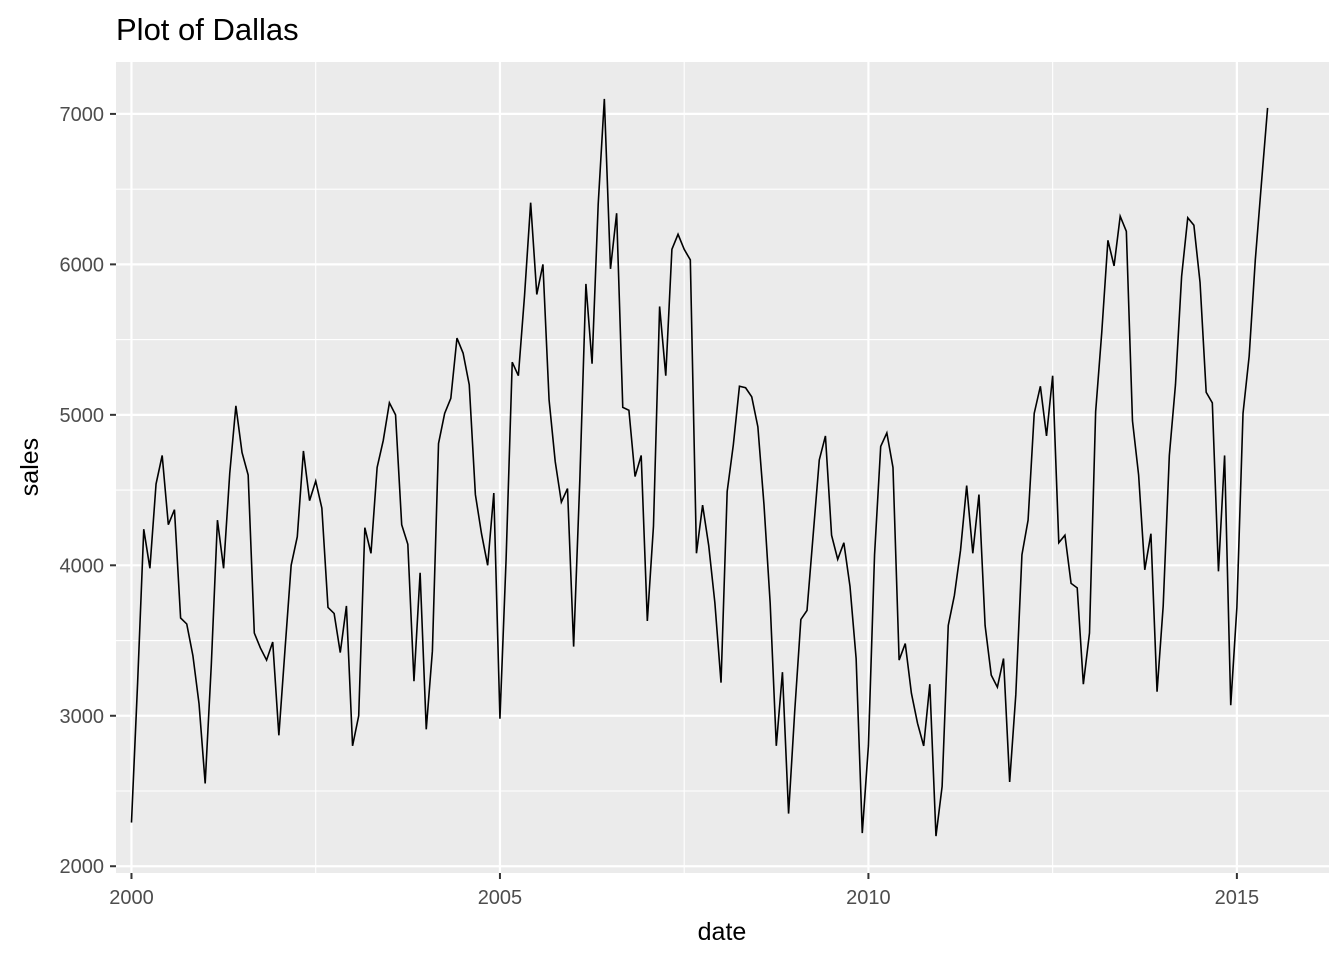 This screenshot has height=960, width=1344. What do you see at coordinates (82, 566) in the screenshot?
I see `y-tick-label: 4000` at bounding box center [82, 566].